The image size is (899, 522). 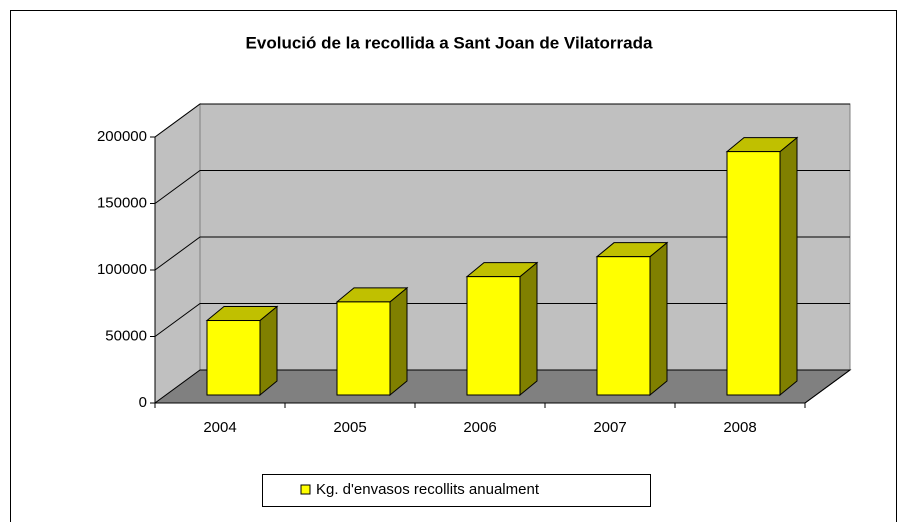 What do you see at coordinates (122, 136) in the screenshot?
I see `y-tick-label: 200000` at bounding box center [122, 136].